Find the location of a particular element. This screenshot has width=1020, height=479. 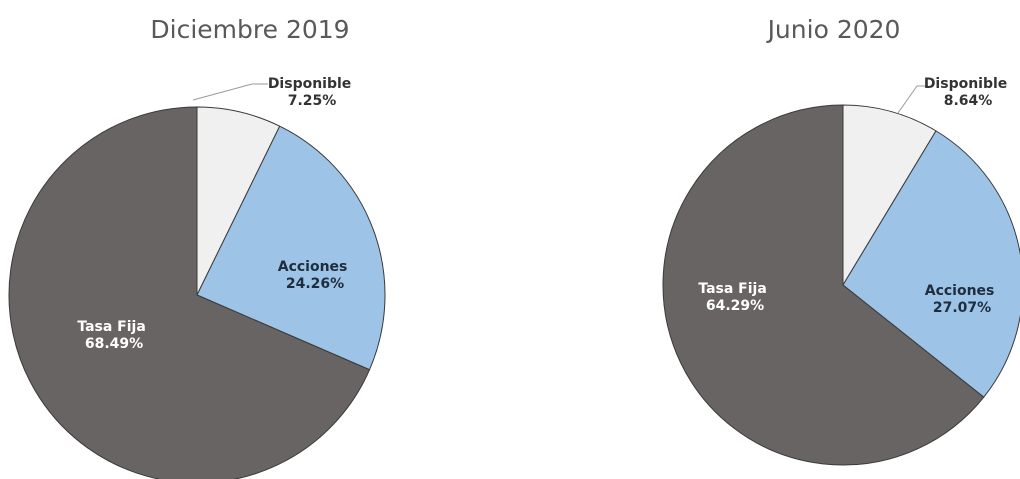

pie-slice-acciones-diciembre-2019 is located at coordinates (291, 248).